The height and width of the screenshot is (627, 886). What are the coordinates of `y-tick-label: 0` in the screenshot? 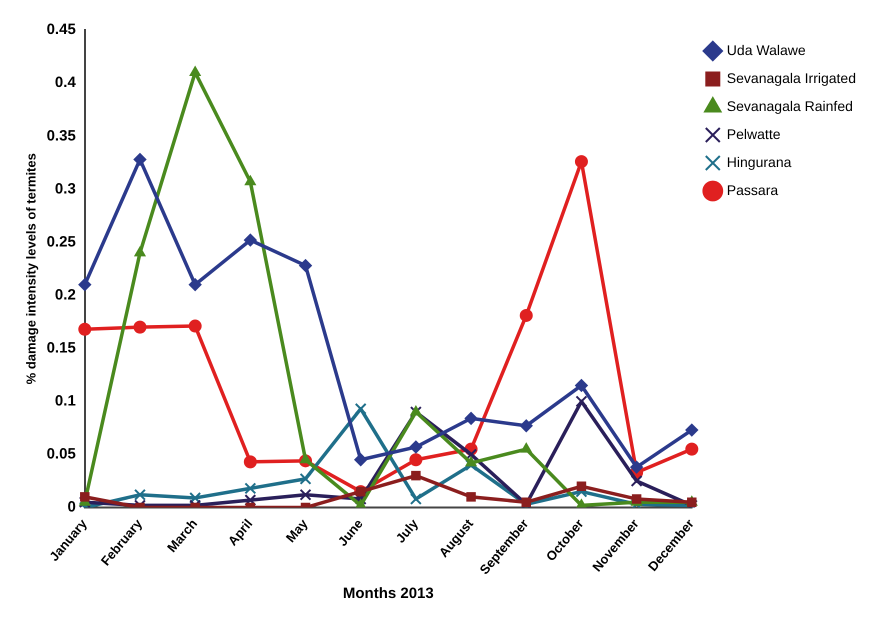 It's located at (71, 507).